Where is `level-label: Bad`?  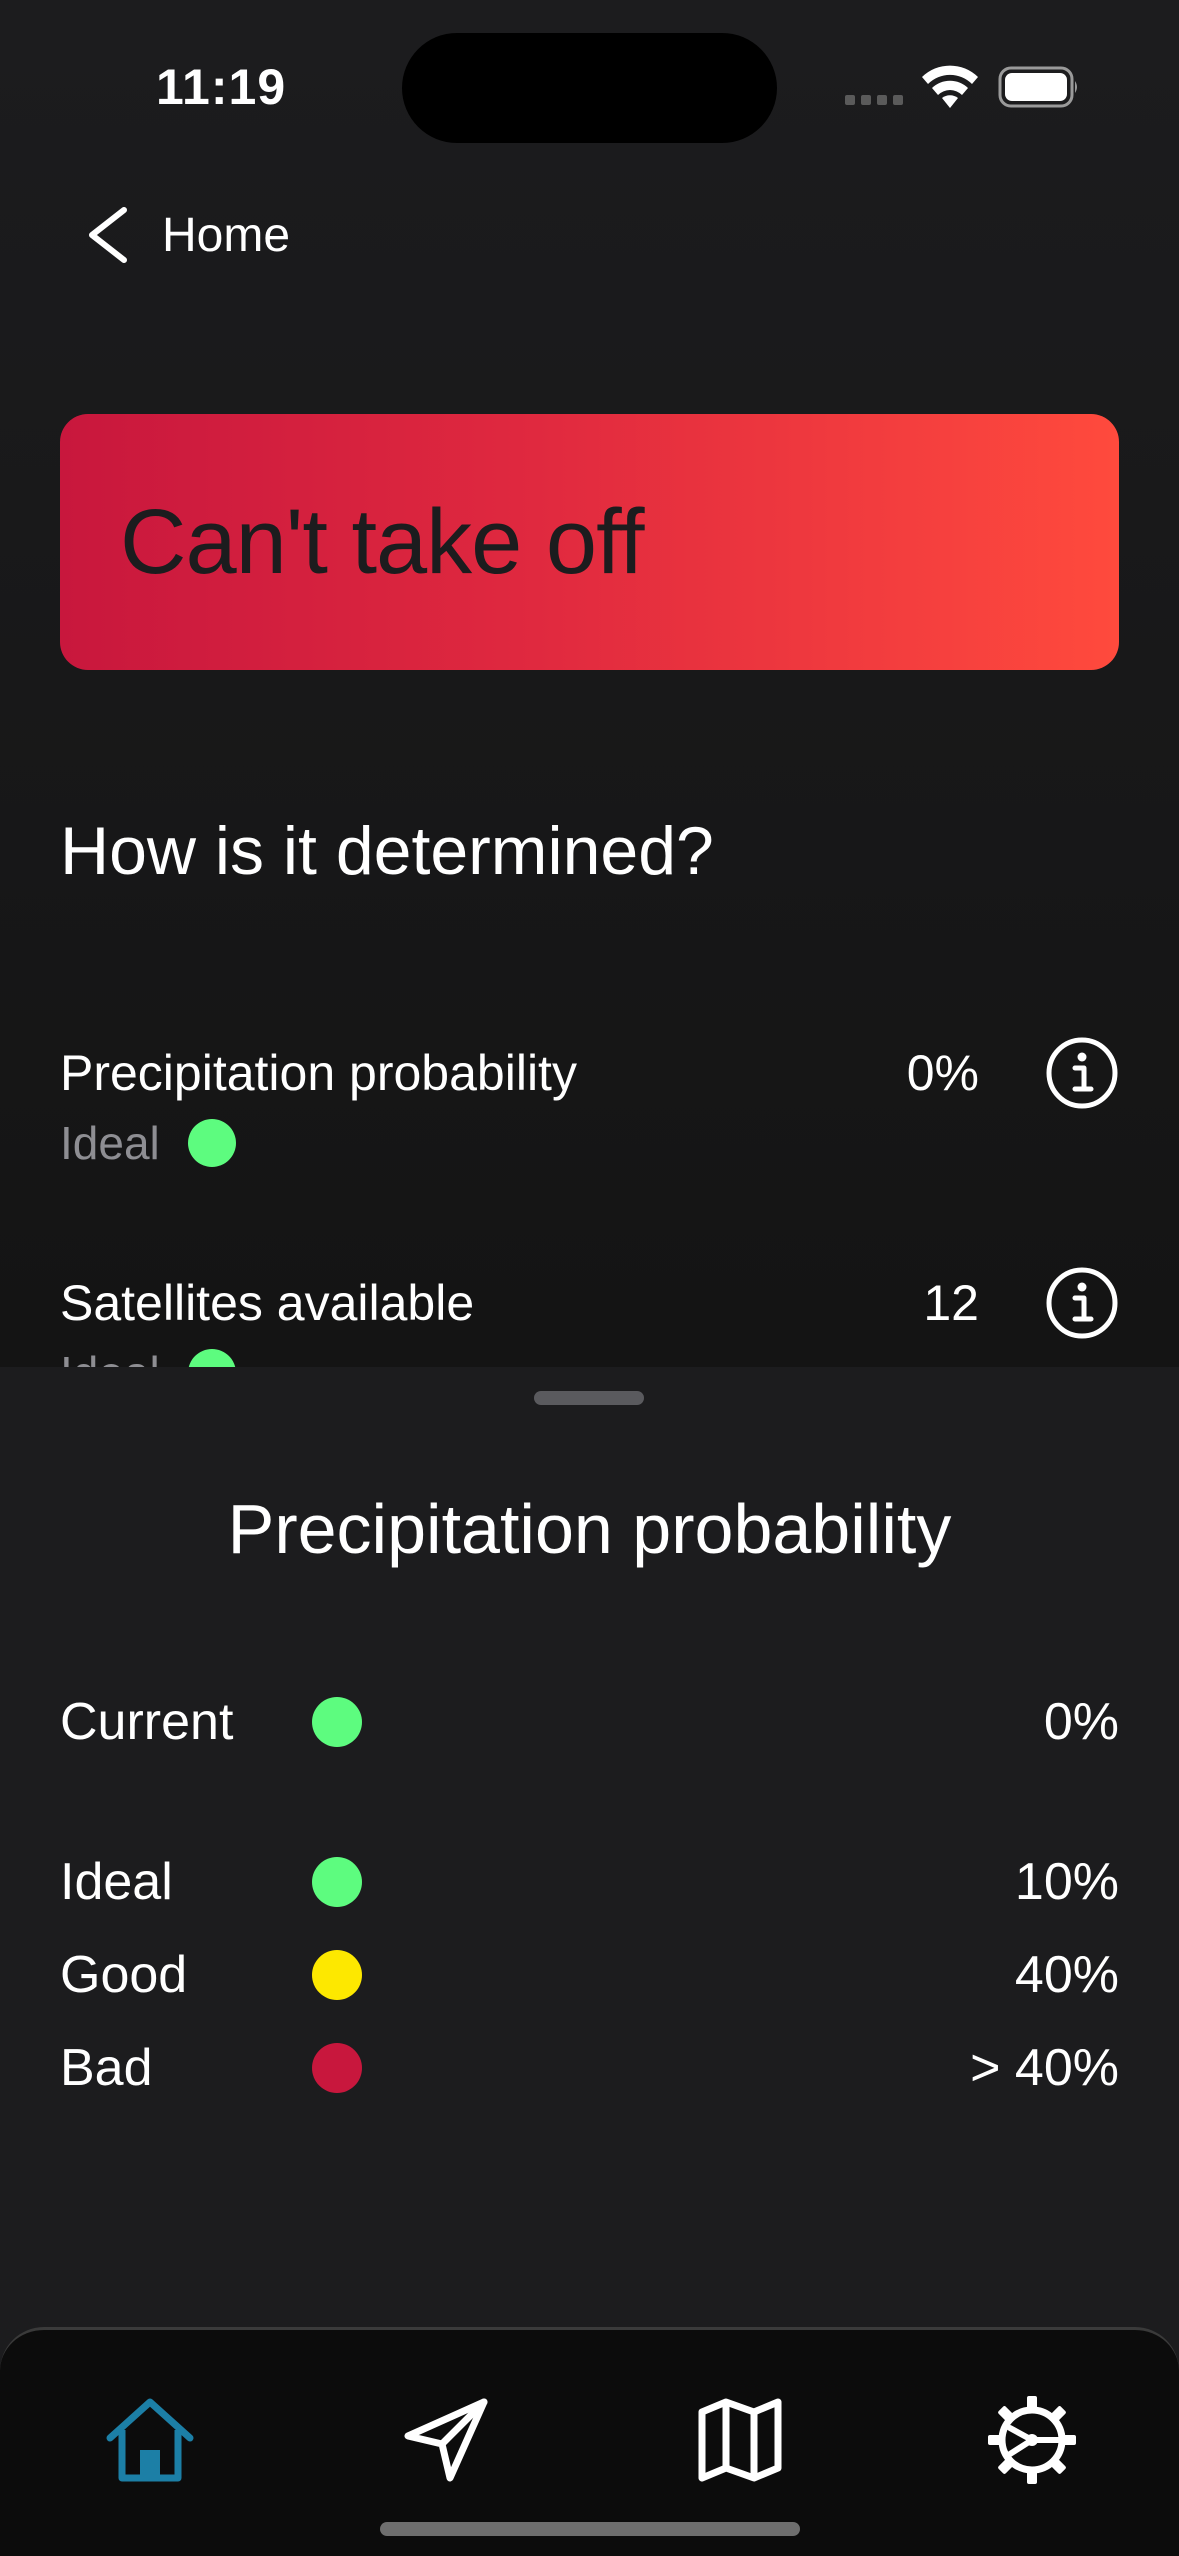 level-label: Bad is located at coordinates (106, 2068).